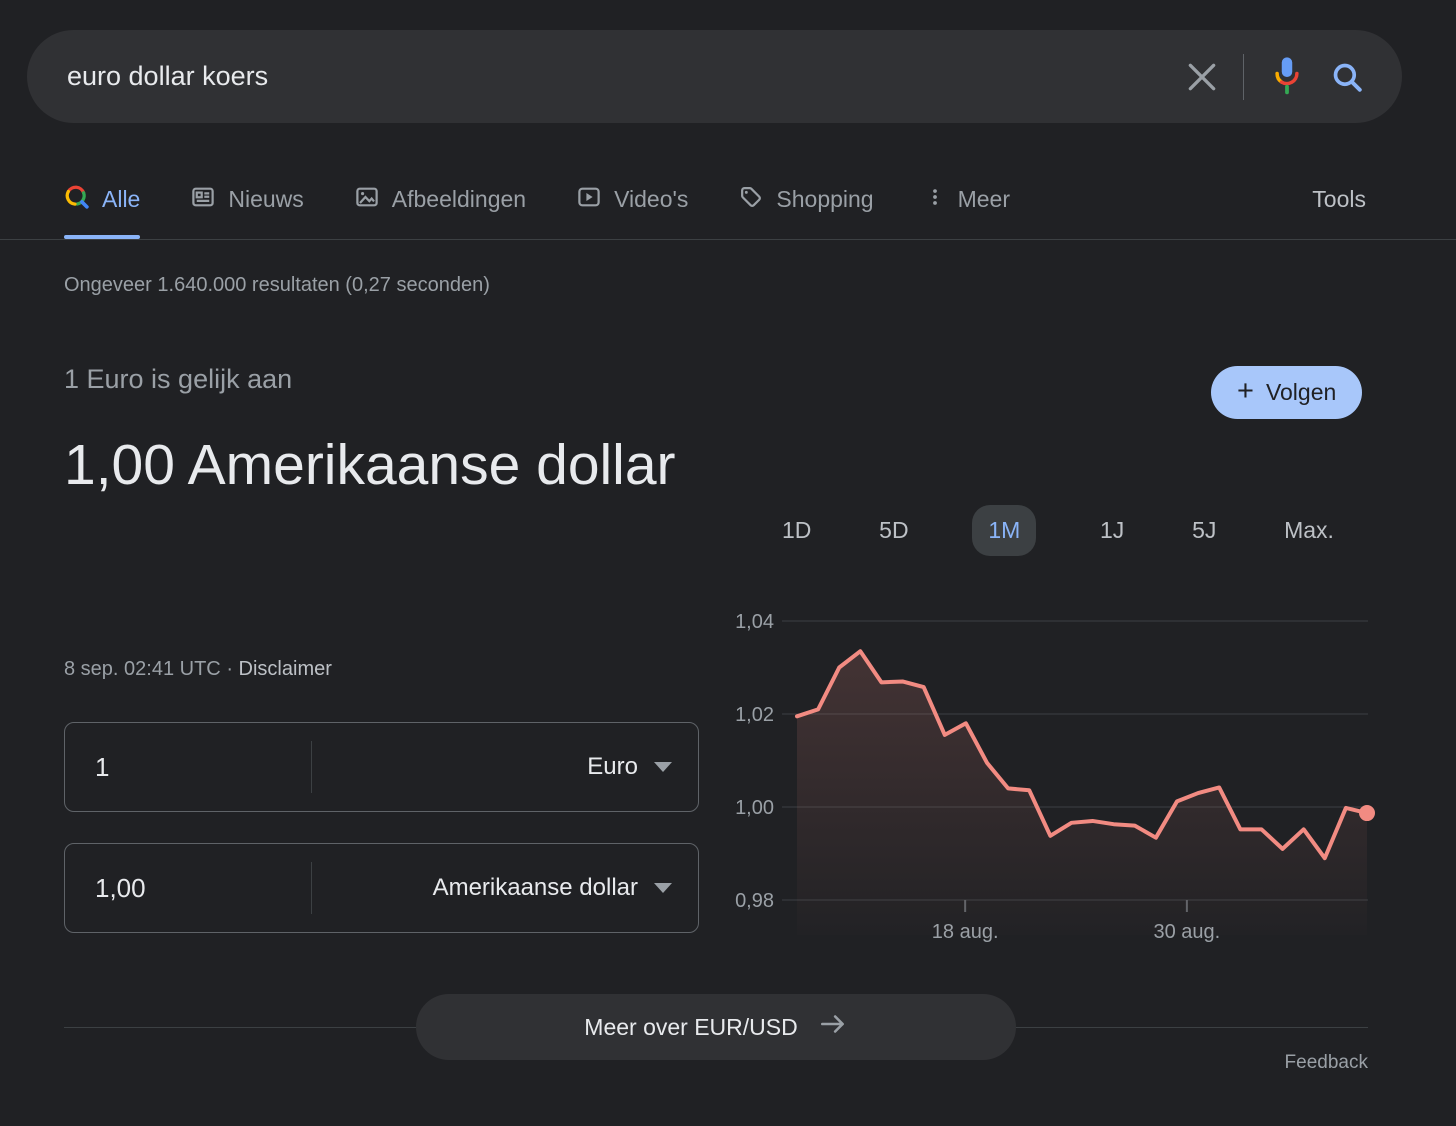 Image resolution: width=1456 pixels, height=1126 pixels. Describe the element at coordinates (1309, 529) in the screenshot. I see `range-max: Max.` at that location.